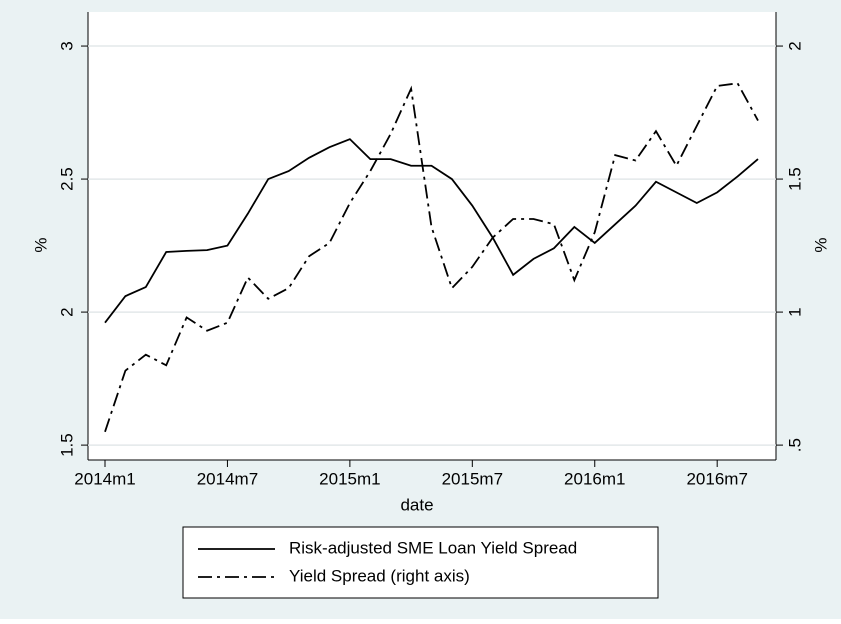  I want to click on legend, so click(420, 562).